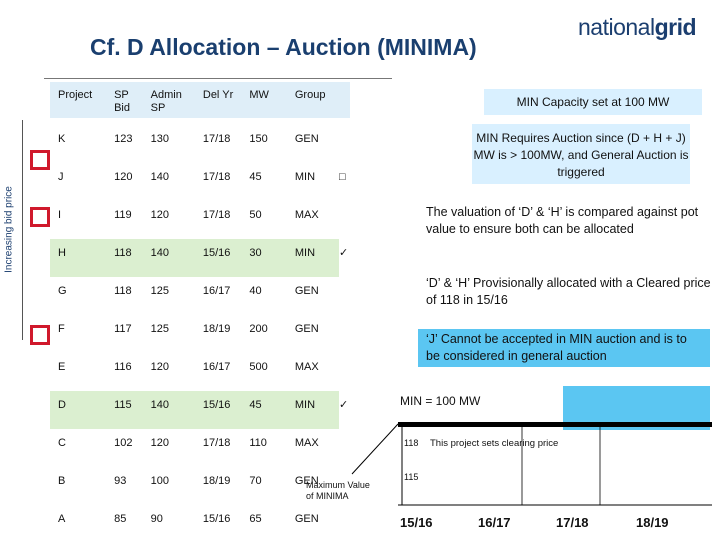 This screenshot has width=720, height=543. Describe the element at coordinates (61, 177) in the screenshot. I see `cell-project: J` at that location.